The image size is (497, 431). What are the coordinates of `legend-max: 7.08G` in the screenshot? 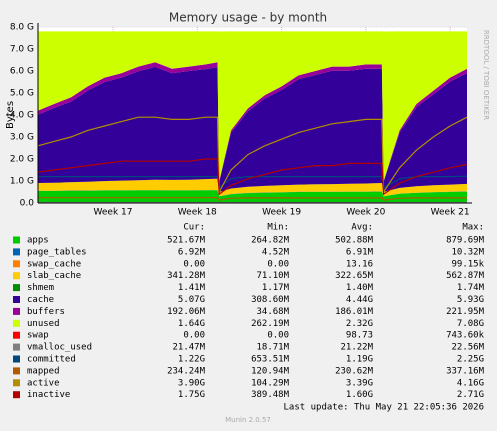 It's located at (470, 324).